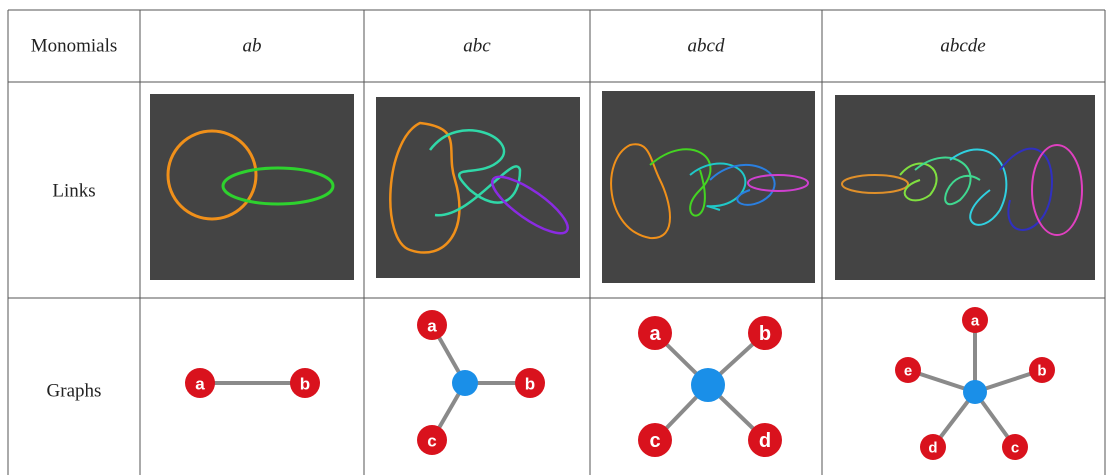 The image size is (1115, 475). Describe the element at coordinates (74, 390) in the screenshot. I see `row-label: Graphs` at that location.